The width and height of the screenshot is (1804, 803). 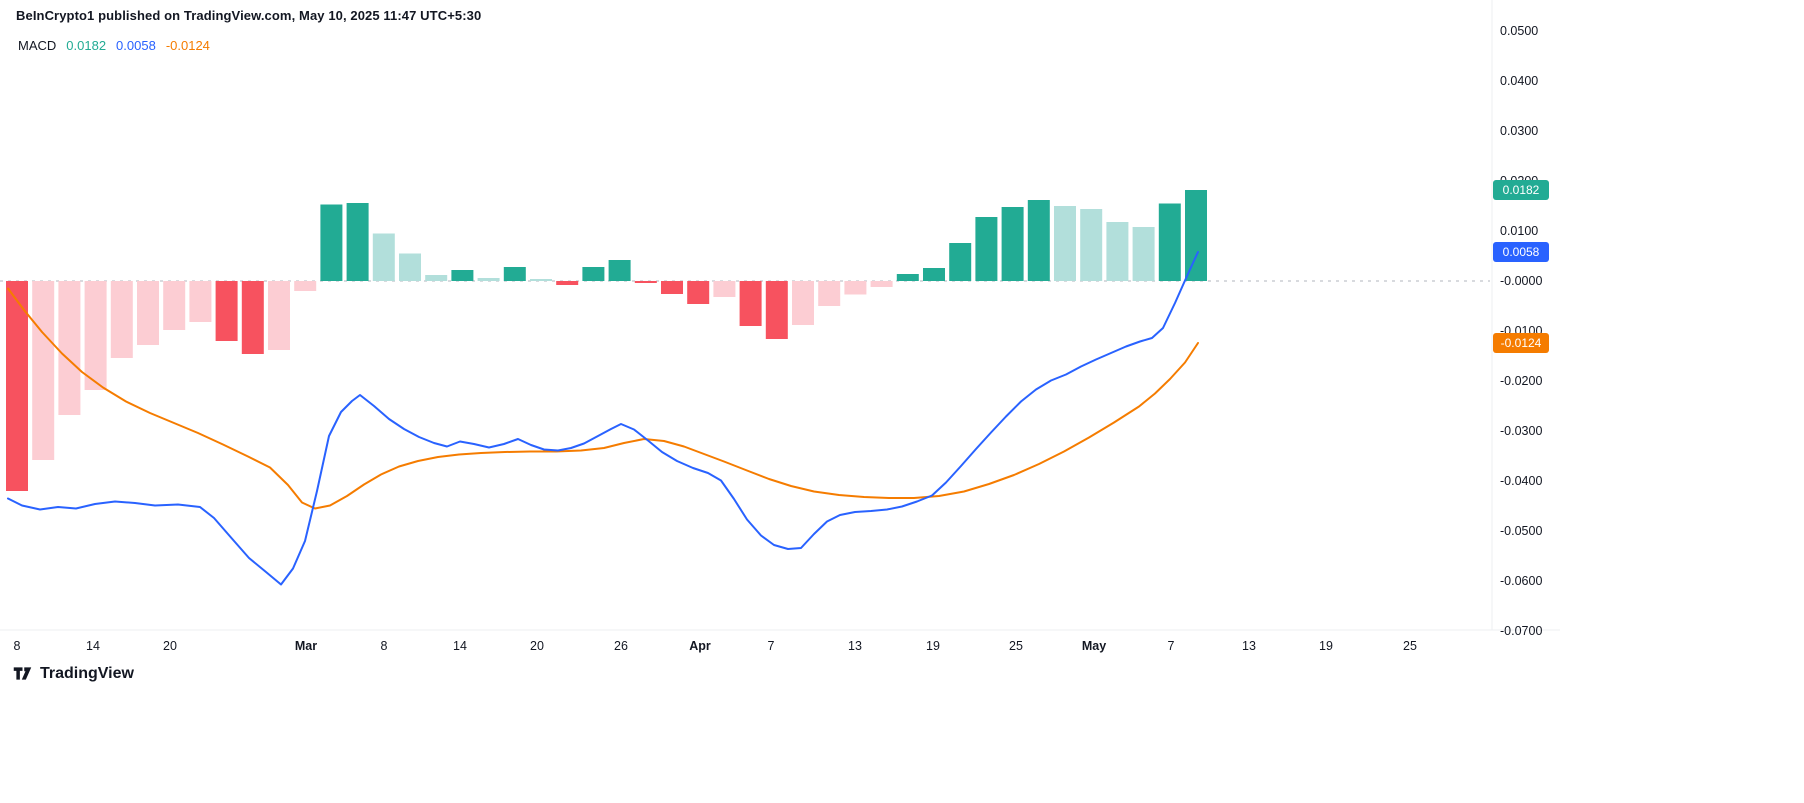 I want to click on x-axis-label: 26, so click(x=621, y=646).